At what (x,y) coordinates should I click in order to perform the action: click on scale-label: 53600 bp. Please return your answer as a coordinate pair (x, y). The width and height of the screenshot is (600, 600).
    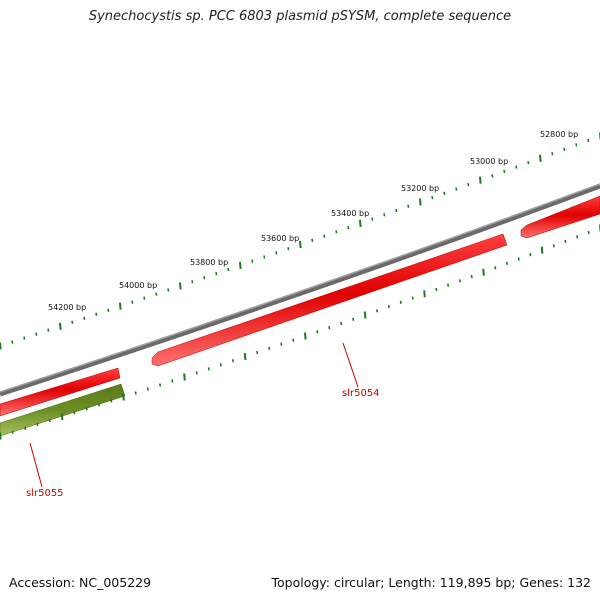
    Looking at the image, I should click on (280, 238).